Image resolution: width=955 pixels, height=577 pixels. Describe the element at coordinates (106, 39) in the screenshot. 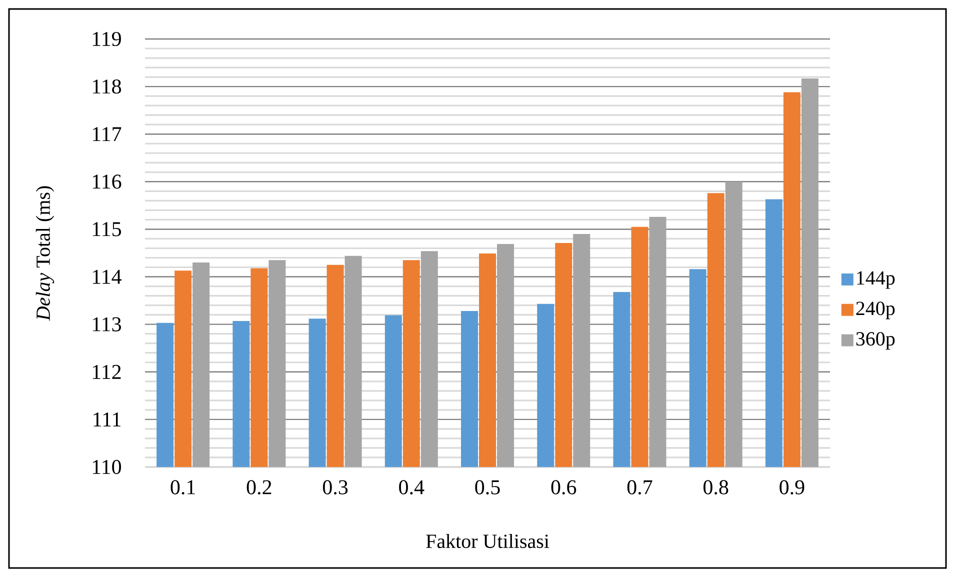

I see `y-tick-label: 119` at that location.